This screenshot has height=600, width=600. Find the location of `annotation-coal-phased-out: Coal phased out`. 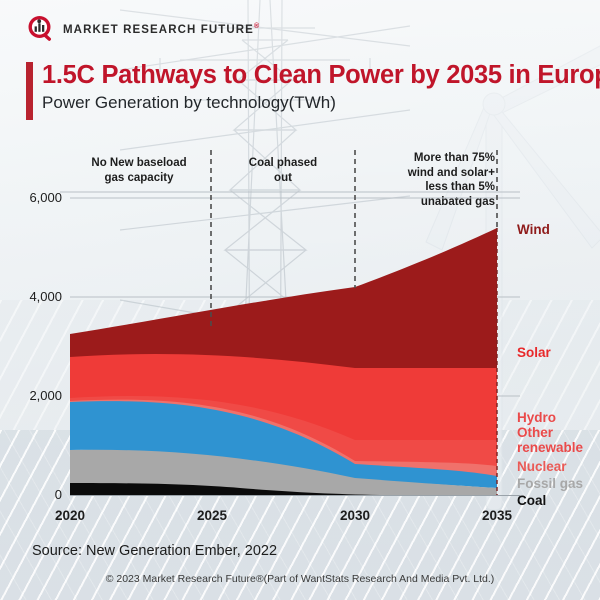

annotation-coal-phased-out: Coal phased out is located at coordinates (283, 170).